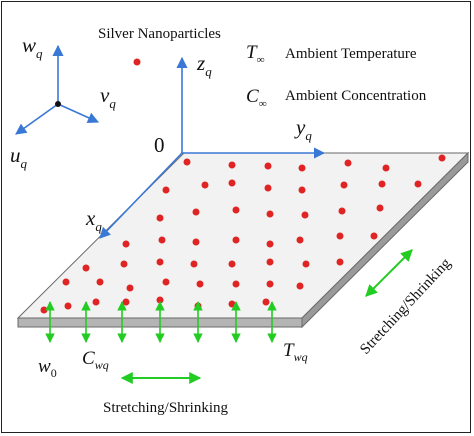  I want to click on legend-t-inf-label: Ambient Temperature, so click(351, 54).